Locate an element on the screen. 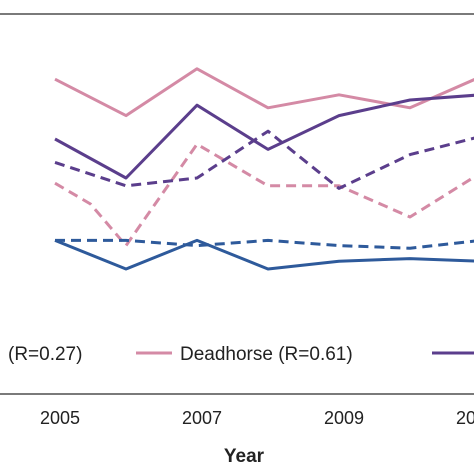 Image resolution: width=474 pixels, height=474 pixels. legend-label-2: Deadhorse (R=0.61) is located at coordinates (266, 354).